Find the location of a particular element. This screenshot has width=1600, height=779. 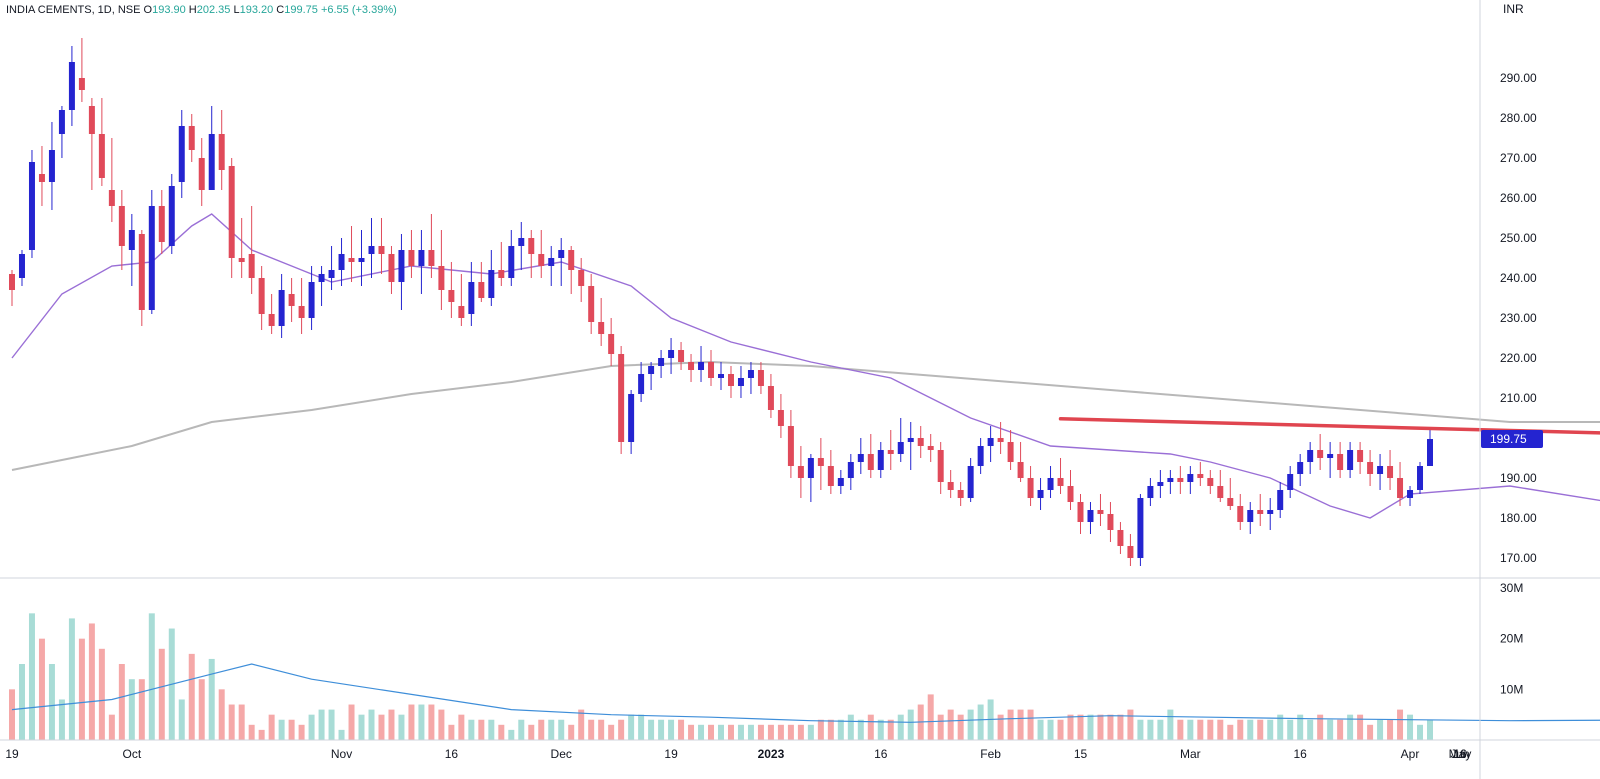

symbol-header-part: INDIA CEMENTS, 1D, NSE is located at coordinates (75, 10).